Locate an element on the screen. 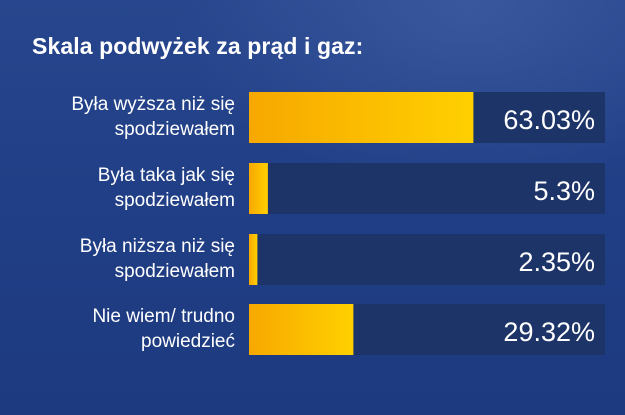 This screenshot has width=625, height=415. bar-row-2: Była taka jak się spodziewałem 5.3% is located at coordinates (351, 188).